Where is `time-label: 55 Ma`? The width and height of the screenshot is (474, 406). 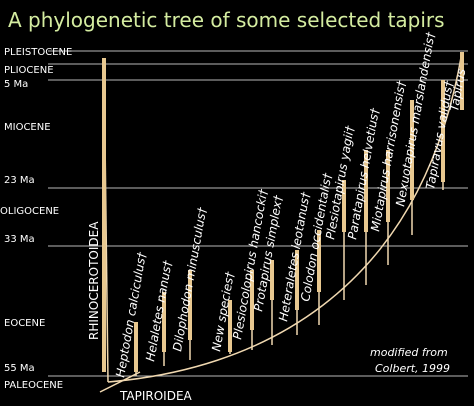 time-label: 55 Ma is located at coordinates (19, 368).